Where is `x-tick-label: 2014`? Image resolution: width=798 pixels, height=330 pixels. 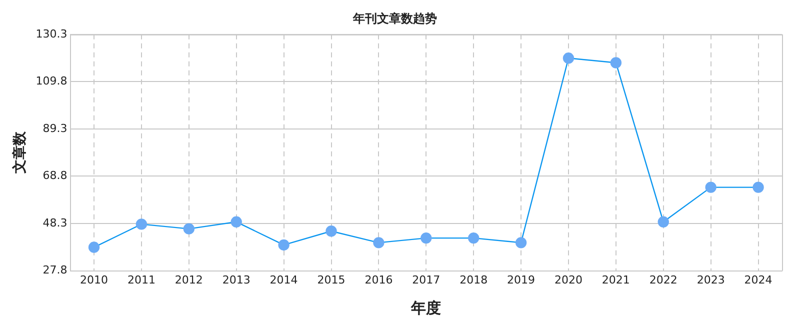
x-tick-label: 2014 is located at coordinates (284, 279).